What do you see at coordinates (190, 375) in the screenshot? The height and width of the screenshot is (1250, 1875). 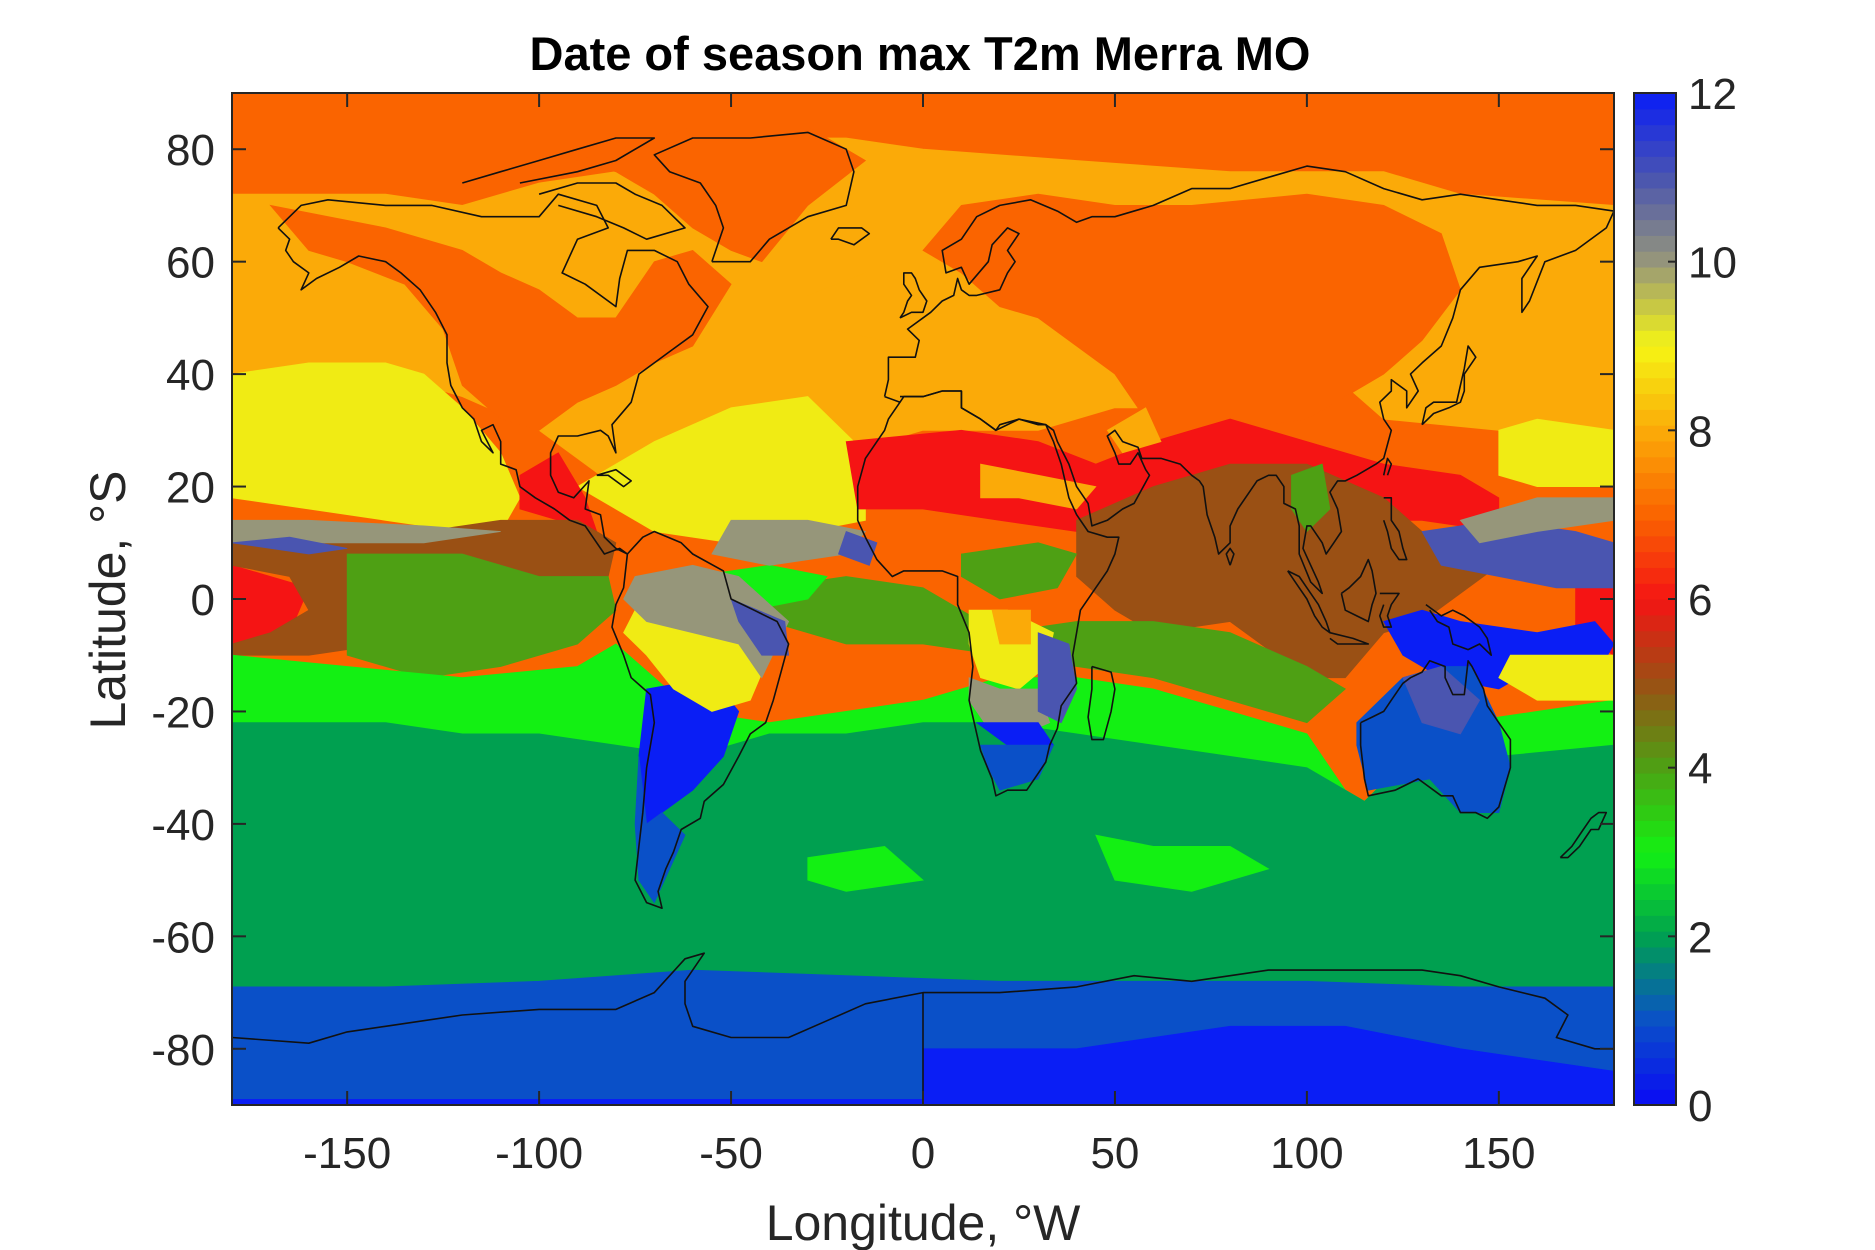 I see `y-tick-label: 40` at bounding box center [190, 375].